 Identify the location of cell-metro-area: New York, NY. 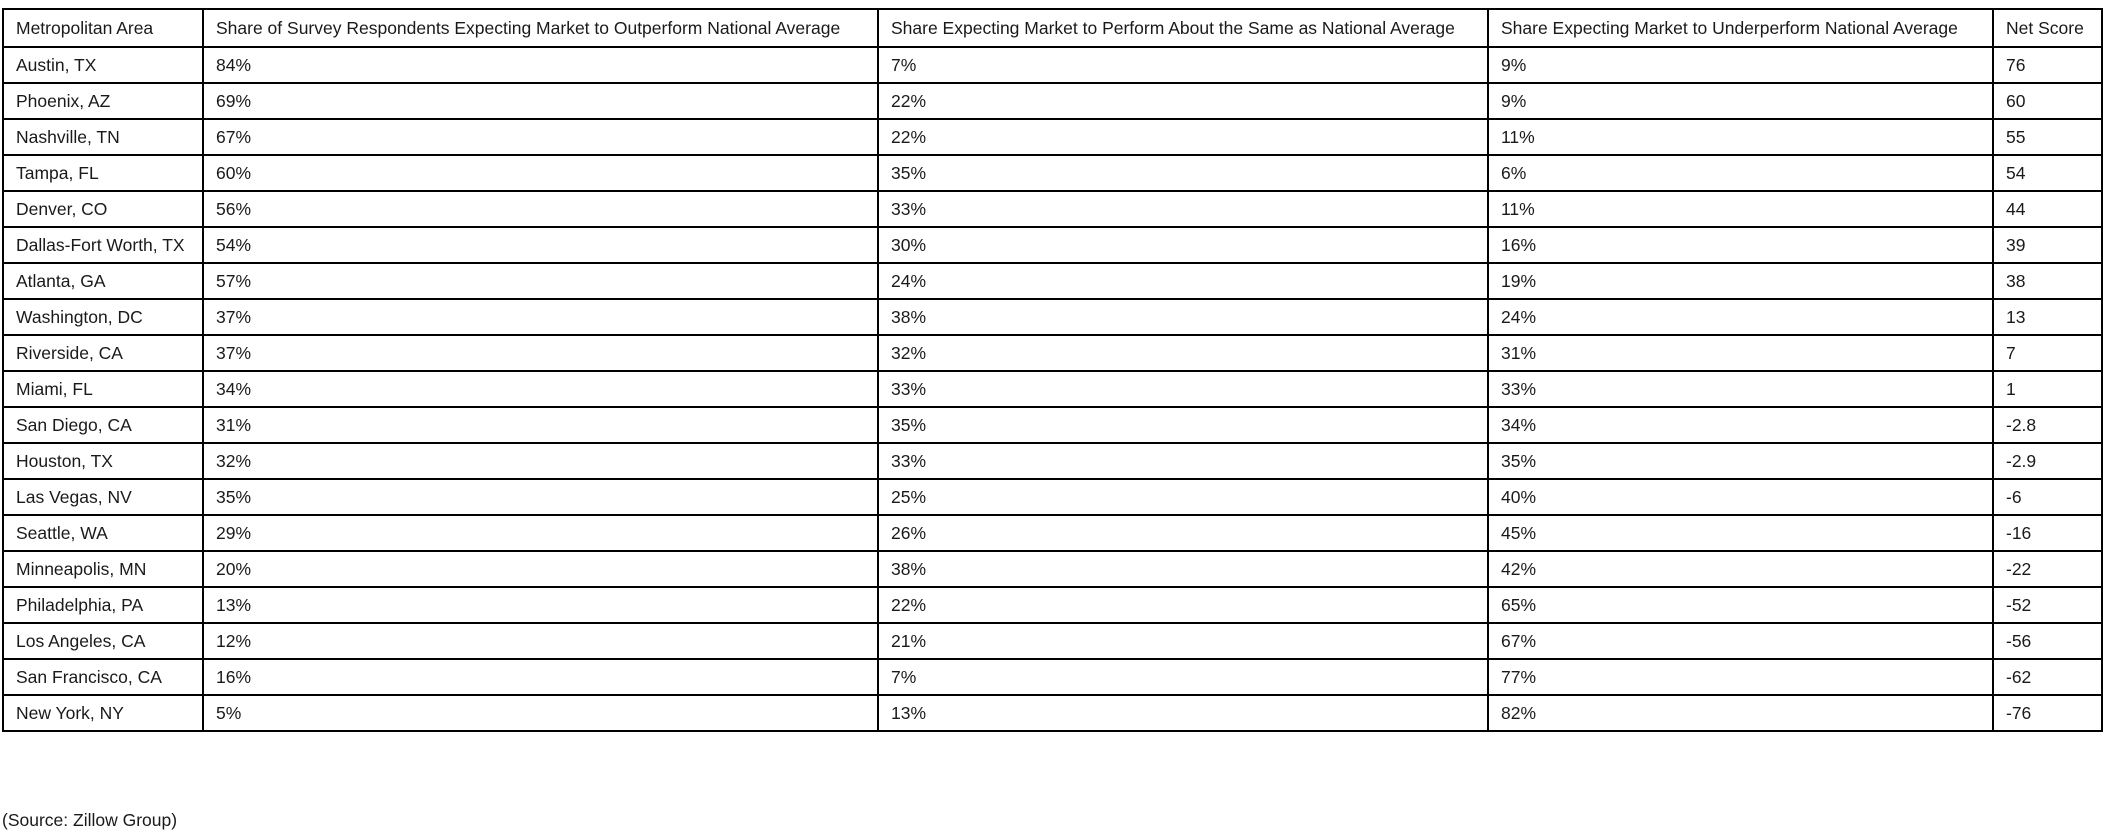
(103, 713).